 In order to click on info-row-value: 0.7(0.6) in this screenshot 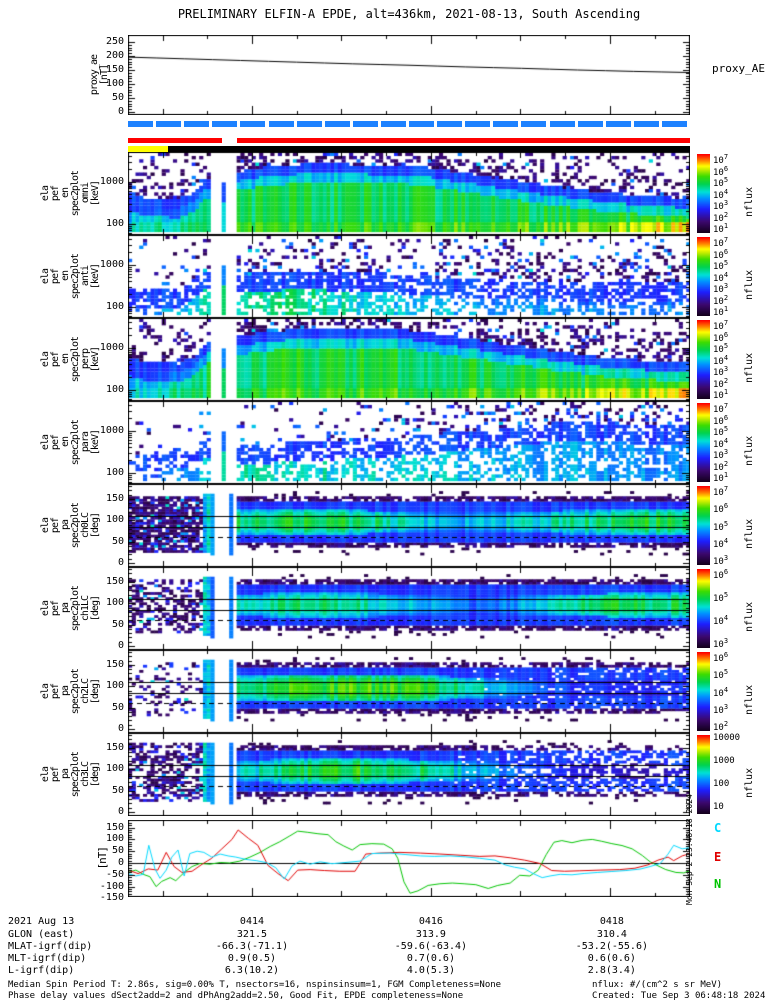, I will do `click(430, 958)`.